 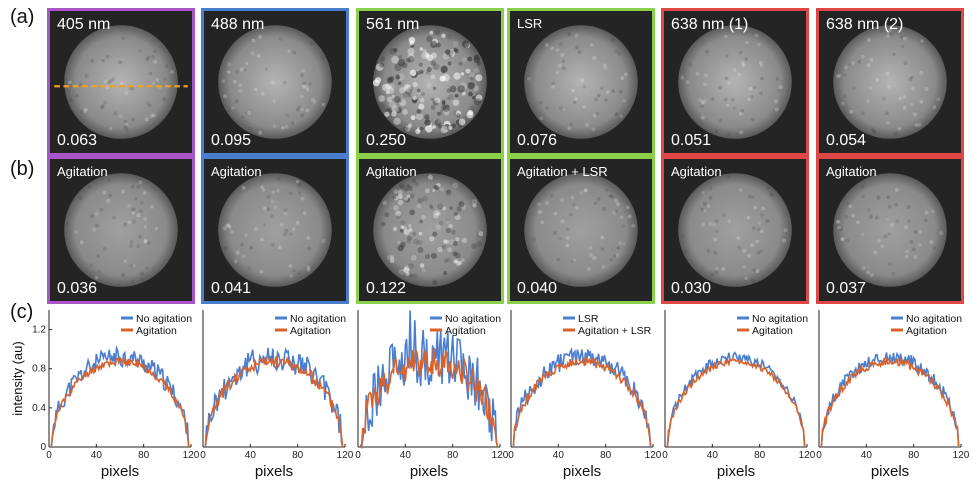 I want to click on tile-value: 0.037, so click(x=846, y=288).